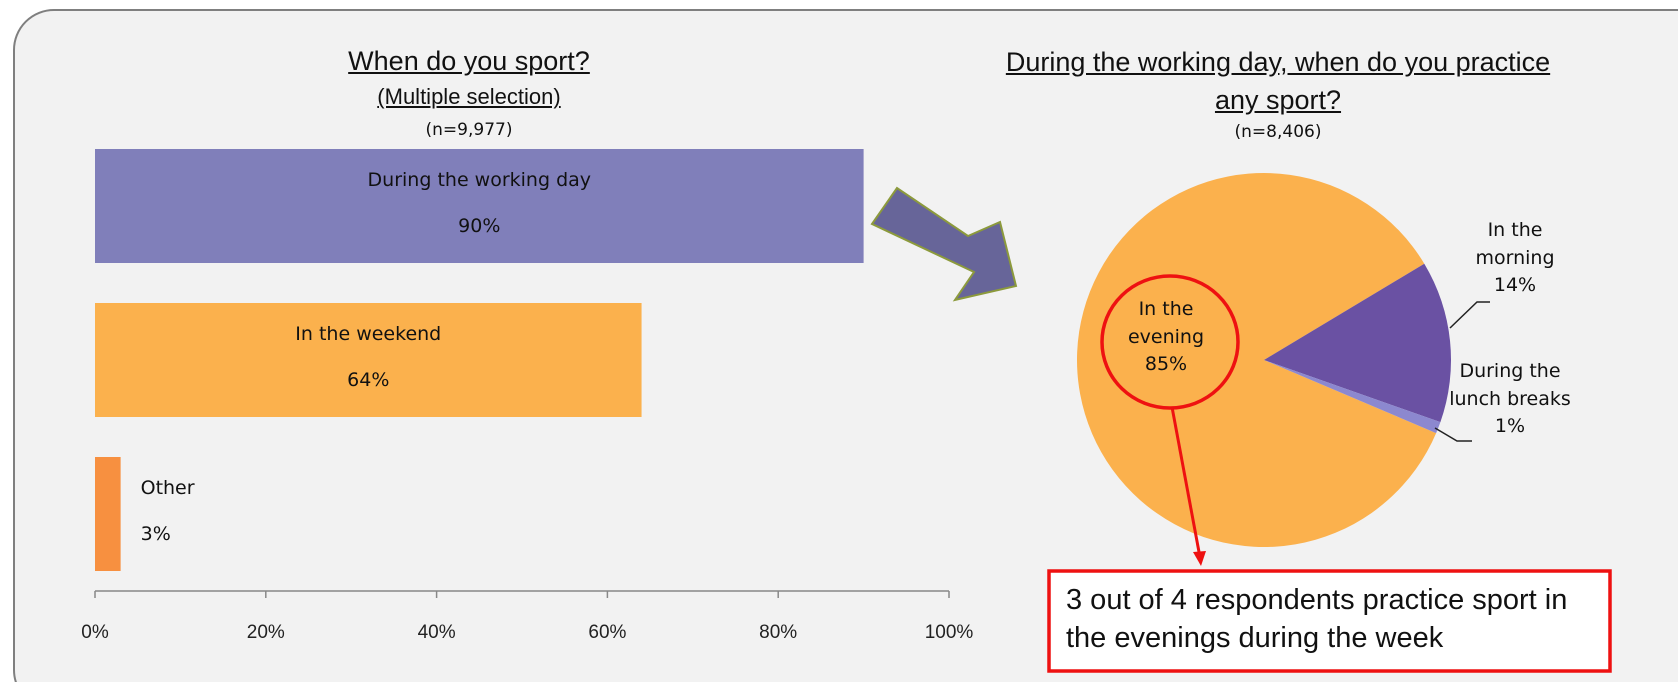 This screenshot has height=682, width=1678. I want to click on slice-label: During the lunch breaks 1%, so click(1510, 399).